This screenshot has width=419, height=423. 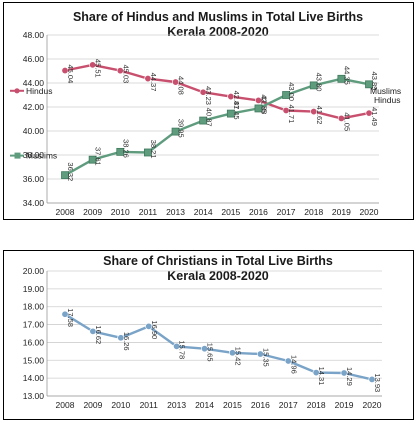 I want to click on data-label: 14.96, so click(x=293, y=364).